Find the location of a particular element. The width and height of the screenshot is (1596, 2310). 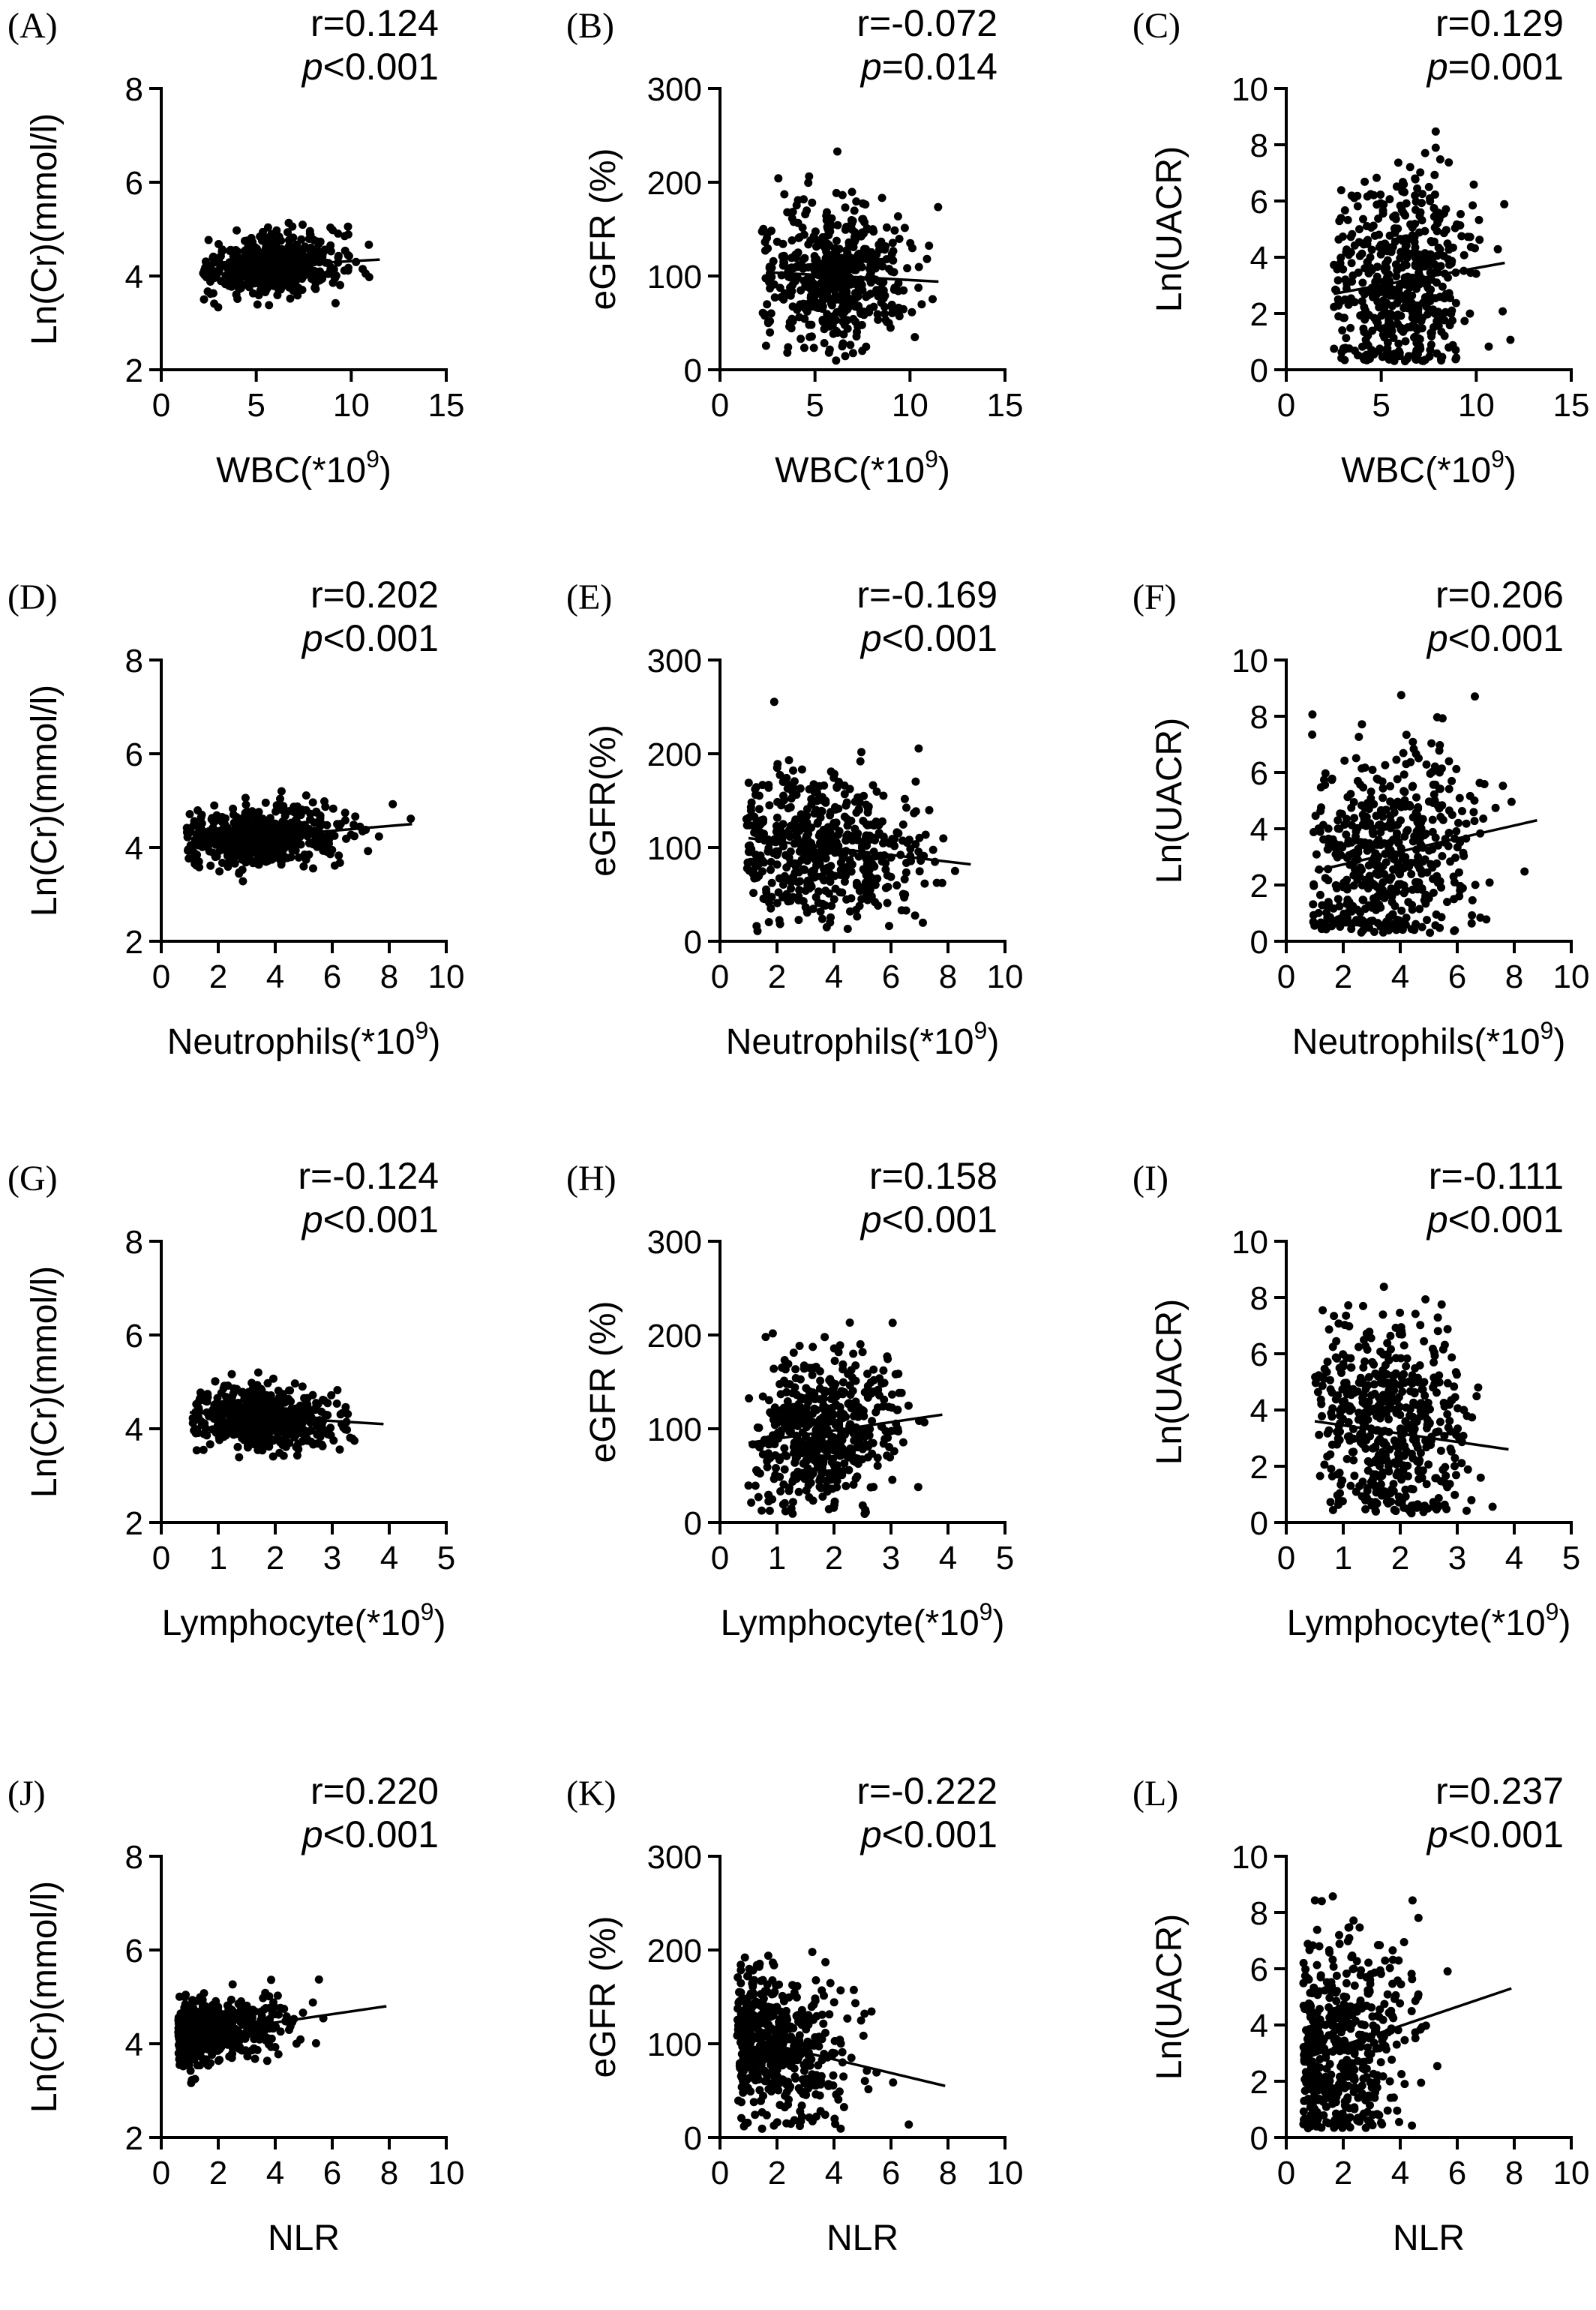

p-value: p=0.001 is located at coordinates (1495, 67).